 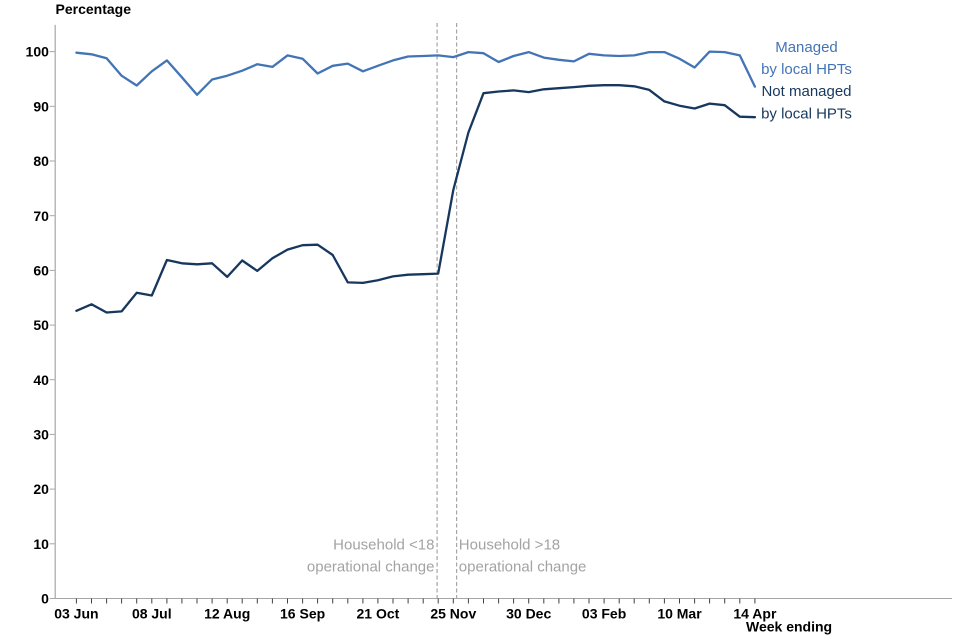 What do you see at coordinates (604, 614) in the screenshot?
I see `svg-text: 03 Feb` at bounding box center [604, 614].